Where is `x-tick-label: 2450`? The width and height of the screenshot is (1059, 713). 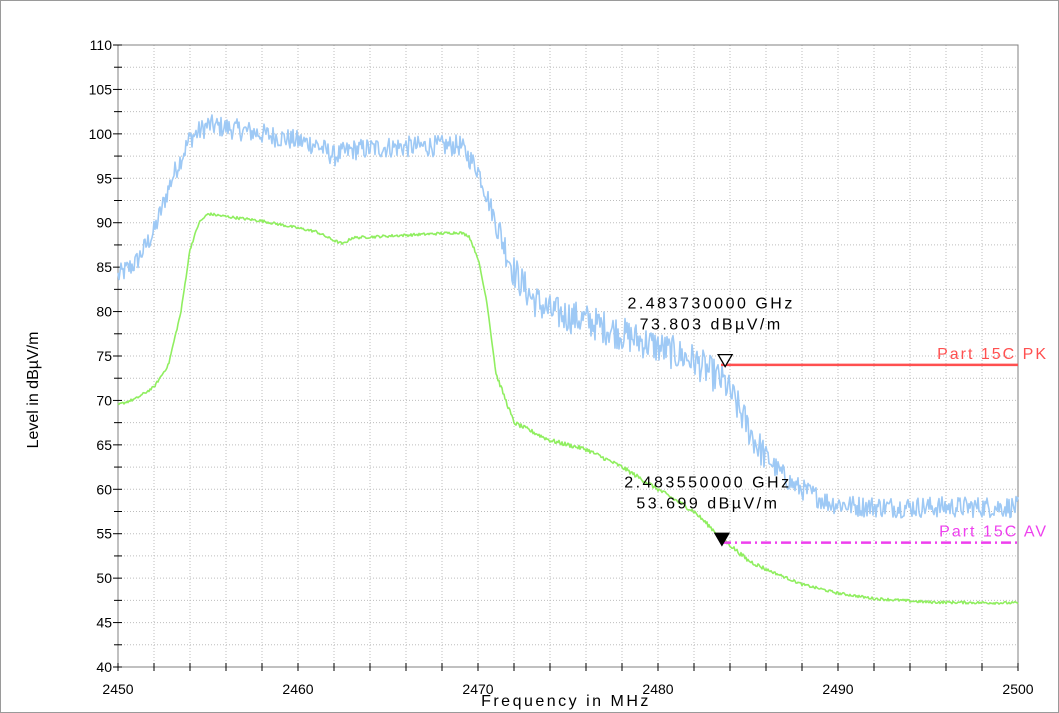 x-tick-label: 2450 is located at coordinates (117, 689).